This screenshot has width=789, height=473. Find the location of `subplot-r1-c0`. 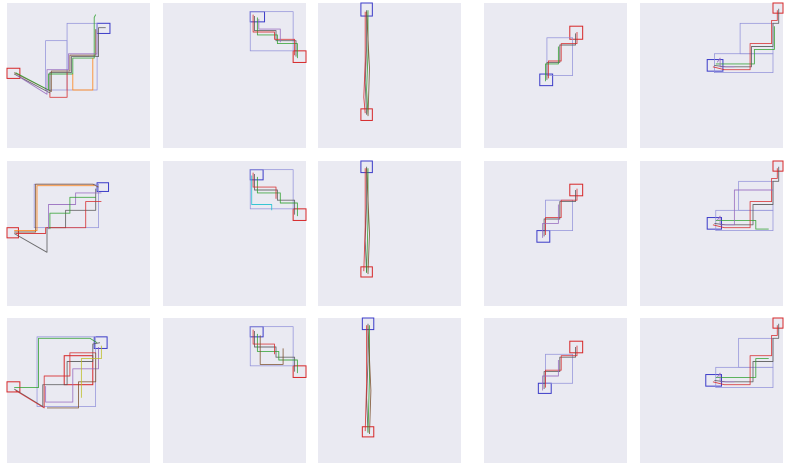

subplot-r1-c0 is located at coordinates (78, 237).